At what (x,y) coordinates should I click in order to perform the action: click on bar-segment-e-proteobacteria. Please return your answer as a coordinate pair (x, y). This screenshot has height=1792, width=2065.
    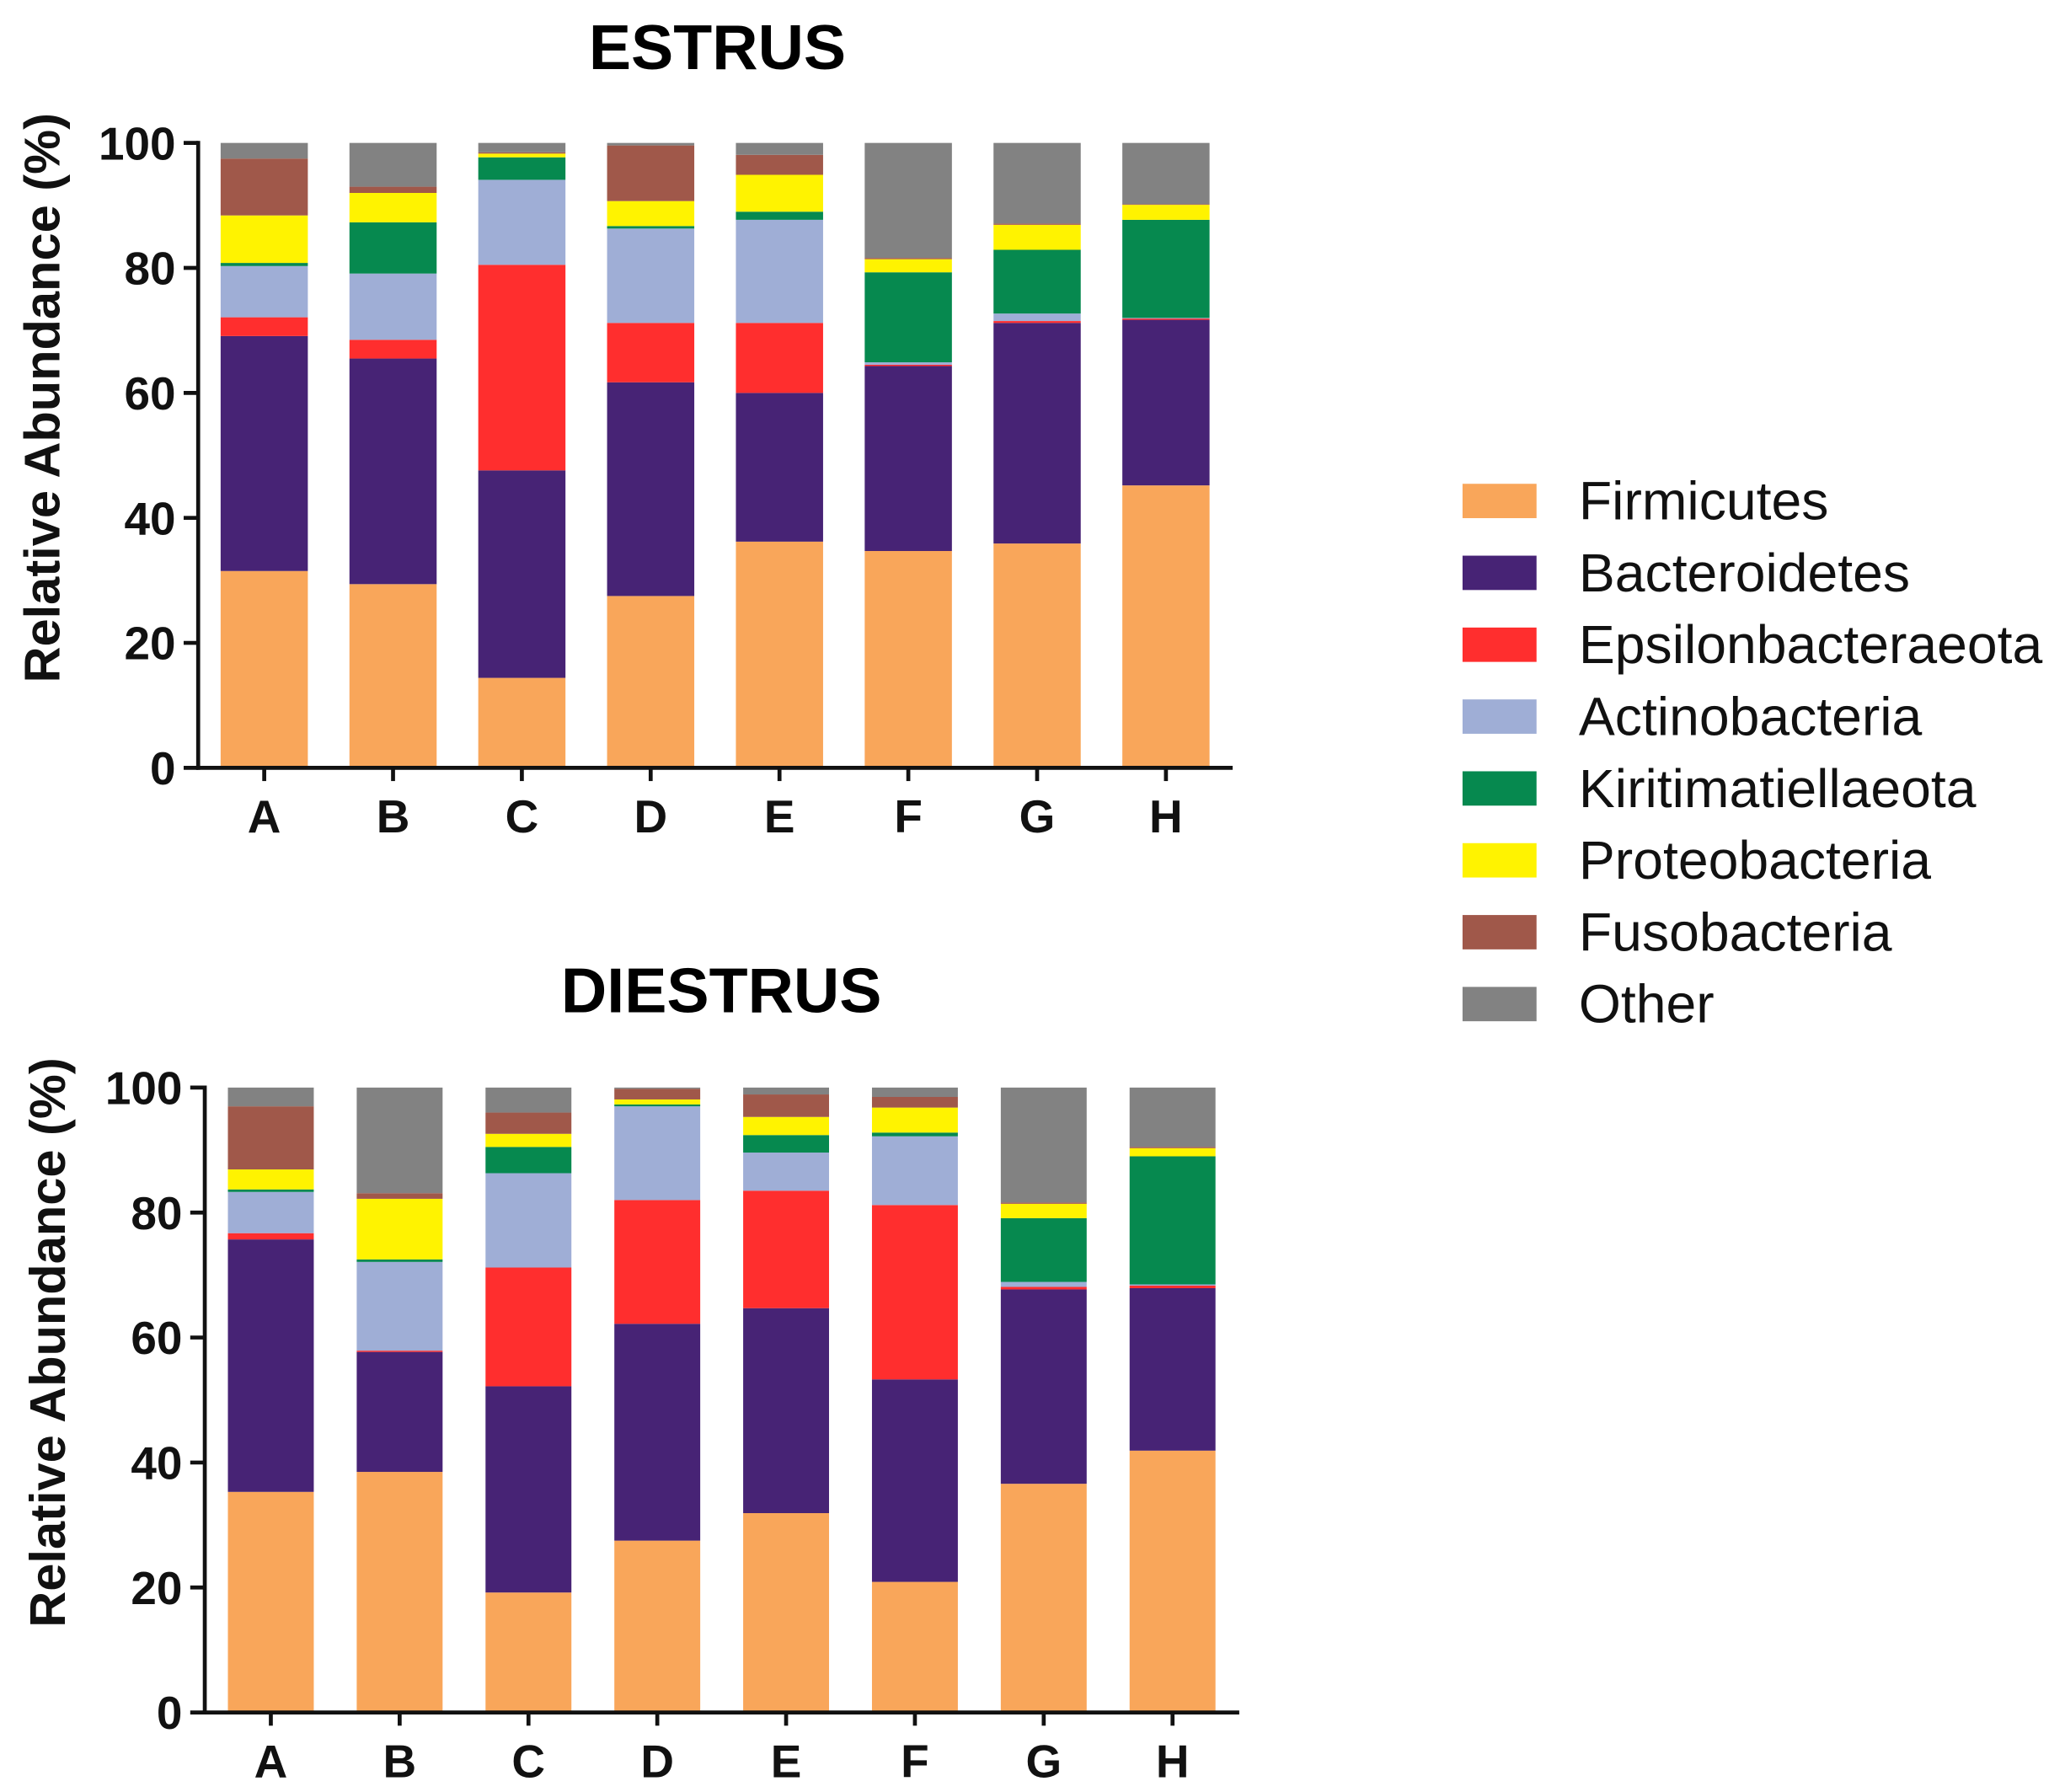
    Looking at the image, I should click on (779, 193).